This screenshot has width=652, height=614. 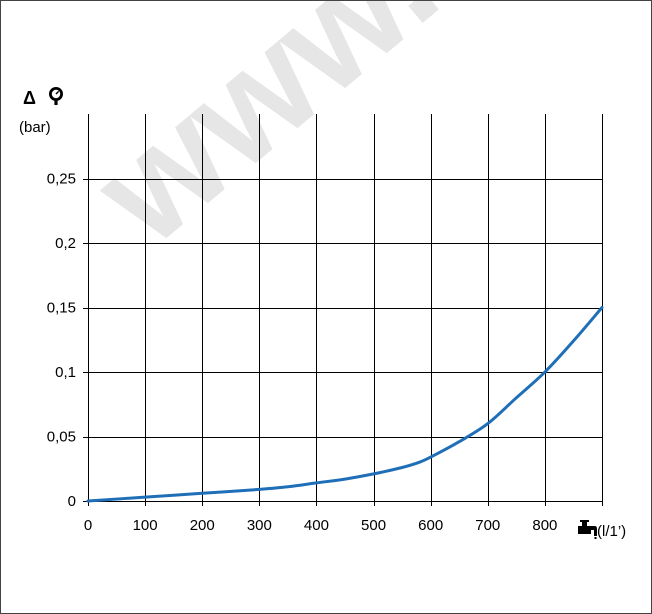 I want to click on y-tick-label: 0,1, so click(x=65, y=372).